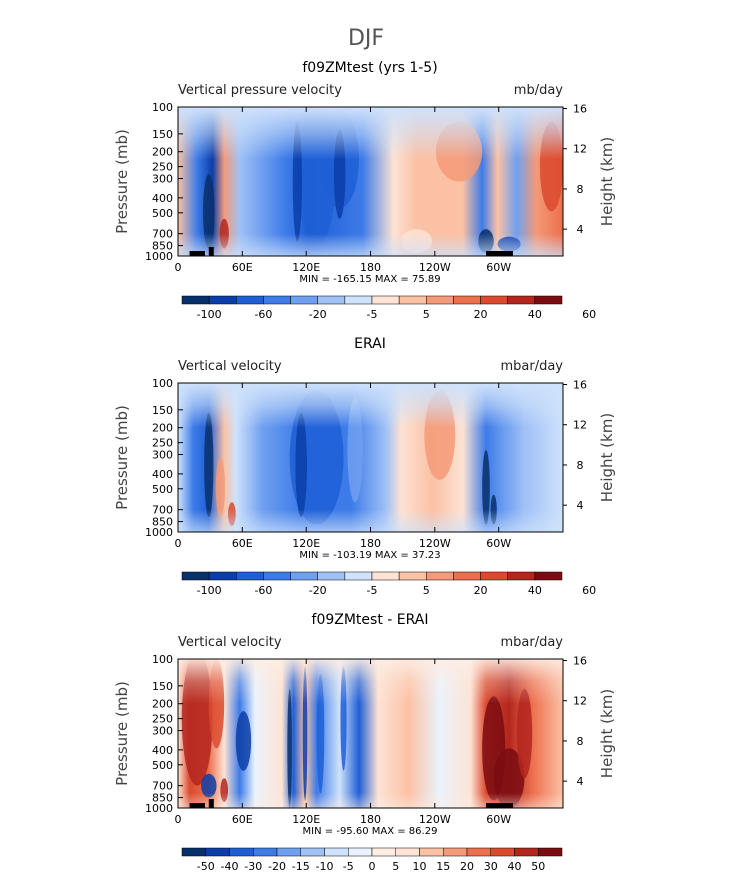 This screenshot has height=872, width=733. What do you see at coordinates (369, 279) in the screenshot?
I see `min-max-stats: MIN = -165.15 MAX = 75.89` at bounding box center [369, 279].